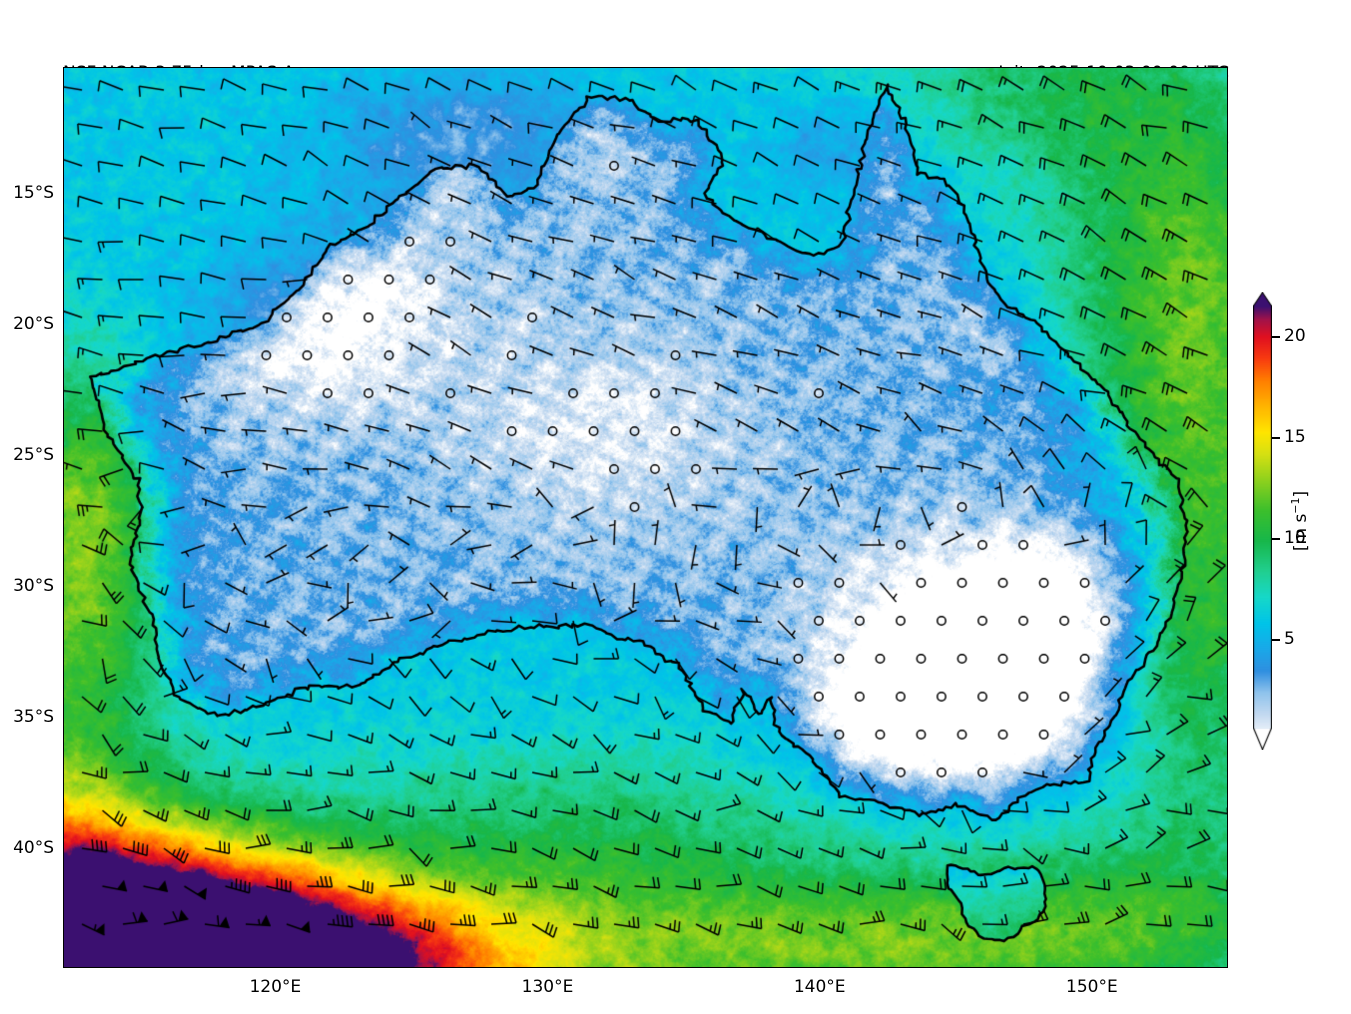 This screenshot has width=1351, height=1014. What do you see at coordinates (1279, 521) in the screenshot?
I see `colorbar: 20 15 10 5` at bounding box center [1279, 521].